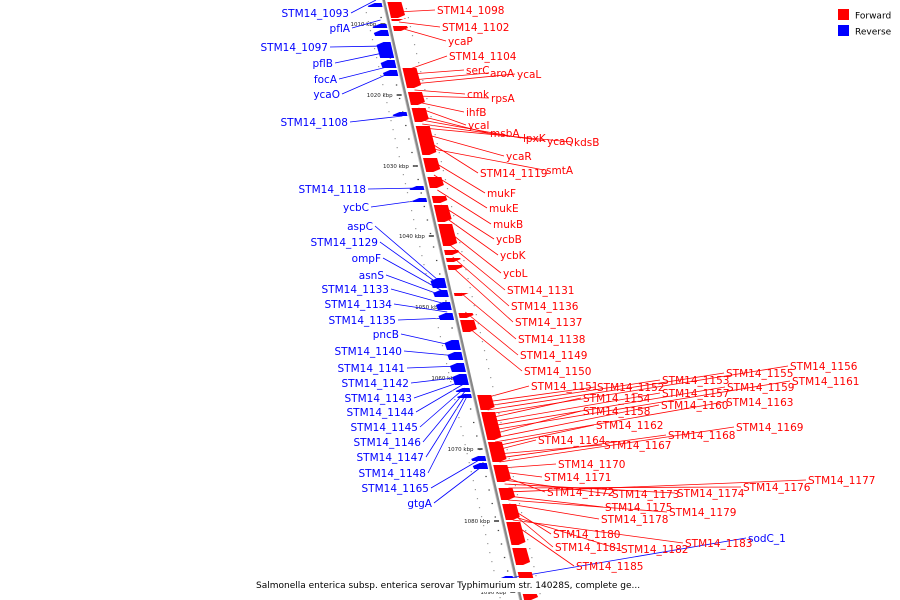  I want to click on gene-label-reverse: aspC, so click(360, 227).